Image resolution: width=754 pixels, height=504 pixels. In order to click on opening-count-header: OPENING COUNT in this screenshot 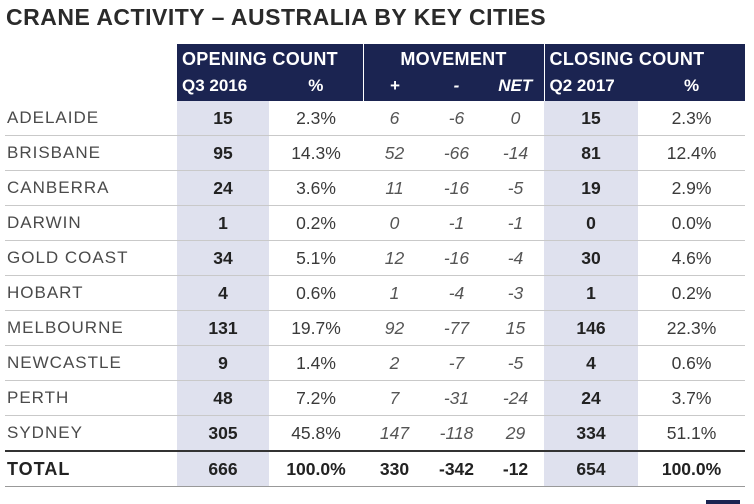, I will do `click(270, 58)`.